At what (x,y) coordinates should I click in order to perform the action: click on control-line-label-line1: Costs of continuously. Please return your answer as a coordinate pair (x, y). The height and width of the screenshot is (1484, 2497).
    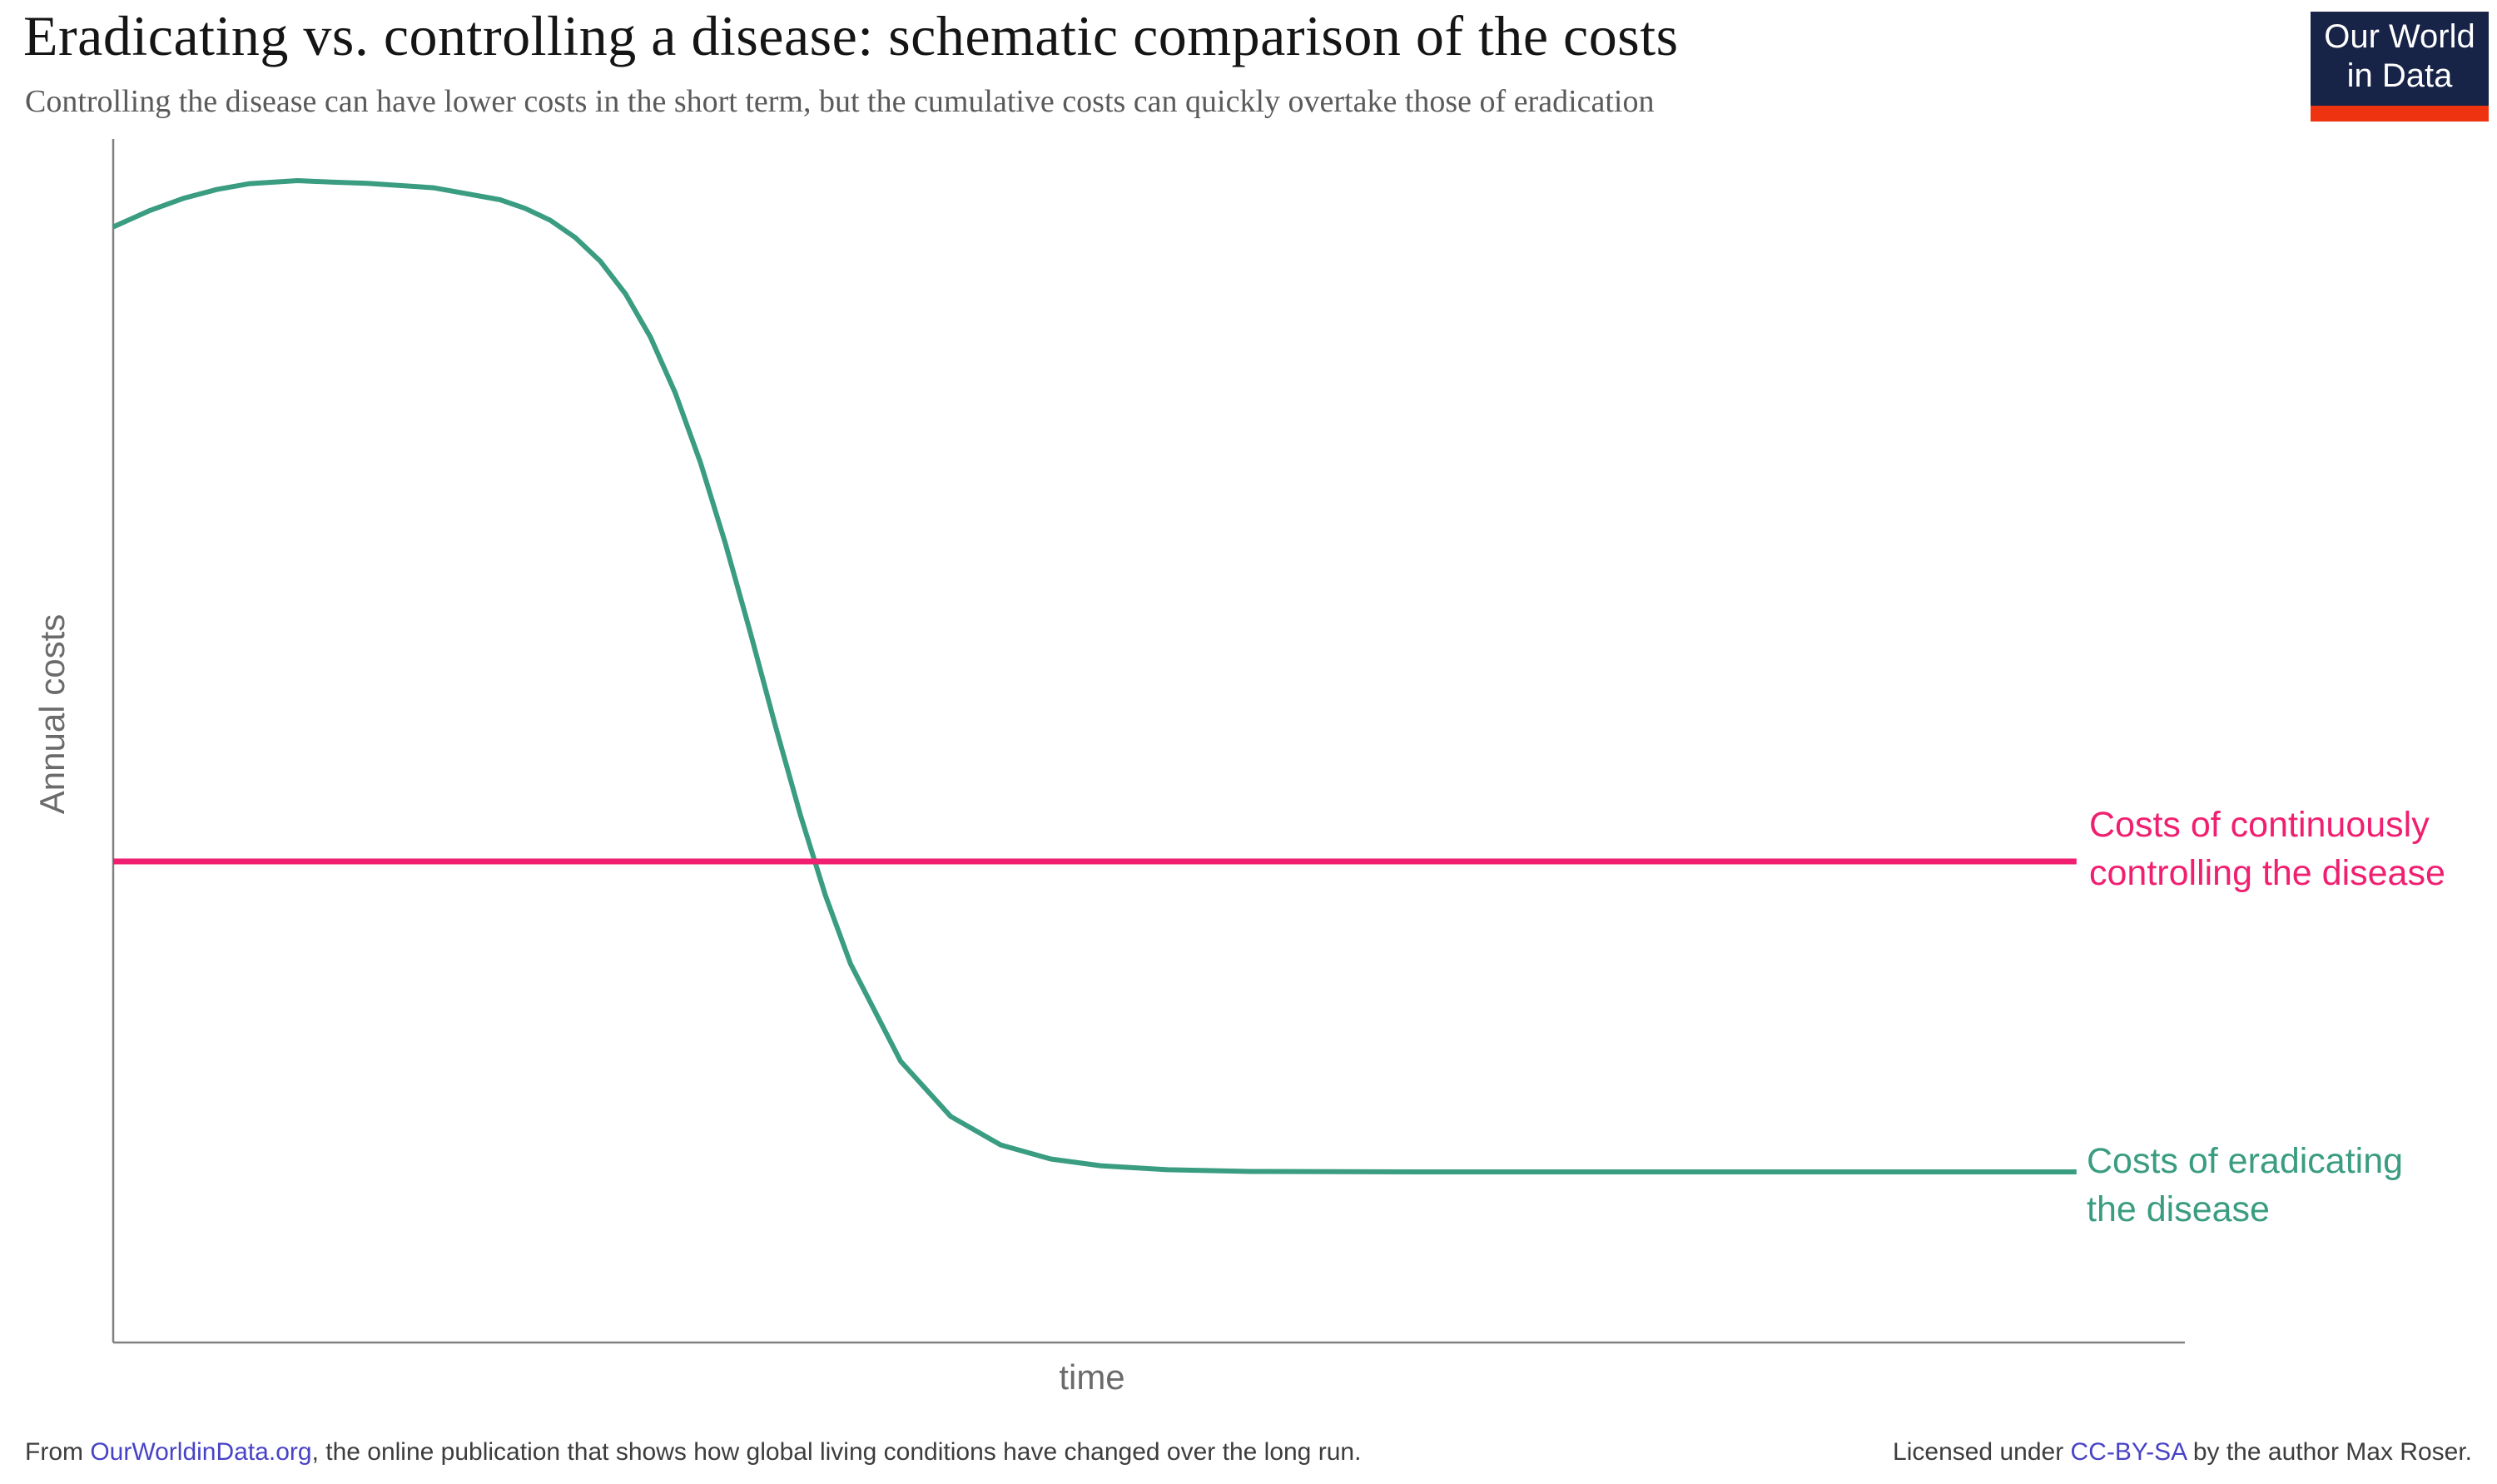
    Looking at the image, I should click on (2259, 825).